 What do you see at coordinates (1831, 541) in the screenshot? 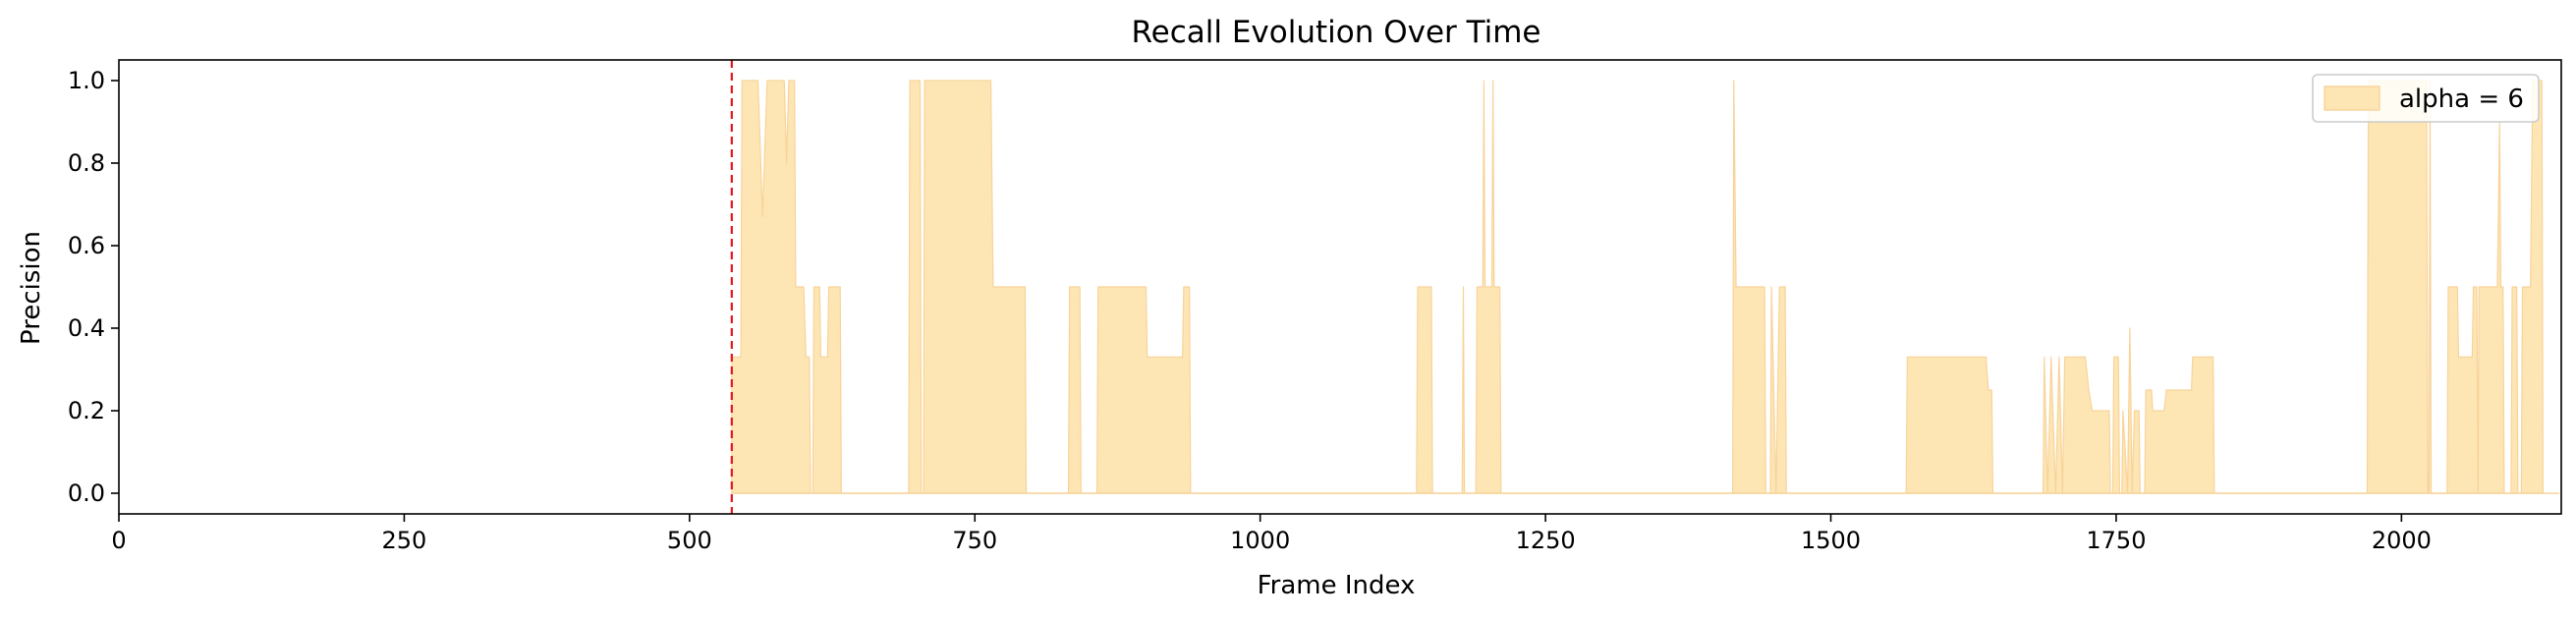
I see `x-tick-label: 1500` at bounding box center [1831, 541].